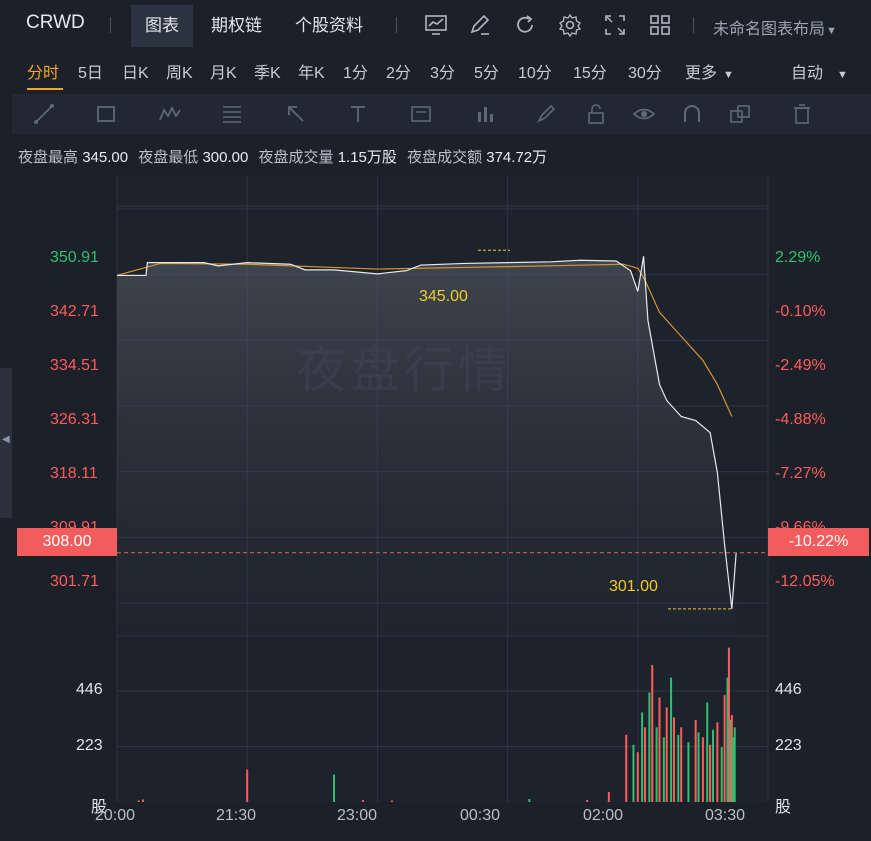 This screenshot has width=871, height=841. I want to click on layout-name: 未命名图表布局, so click(769, 29).